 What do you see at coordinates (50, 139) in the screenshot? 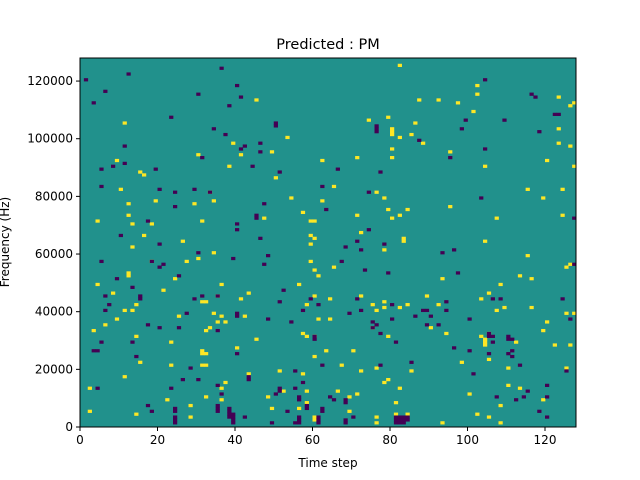
I see `y-tick-label: 100000` at bounding box center [50, 139].